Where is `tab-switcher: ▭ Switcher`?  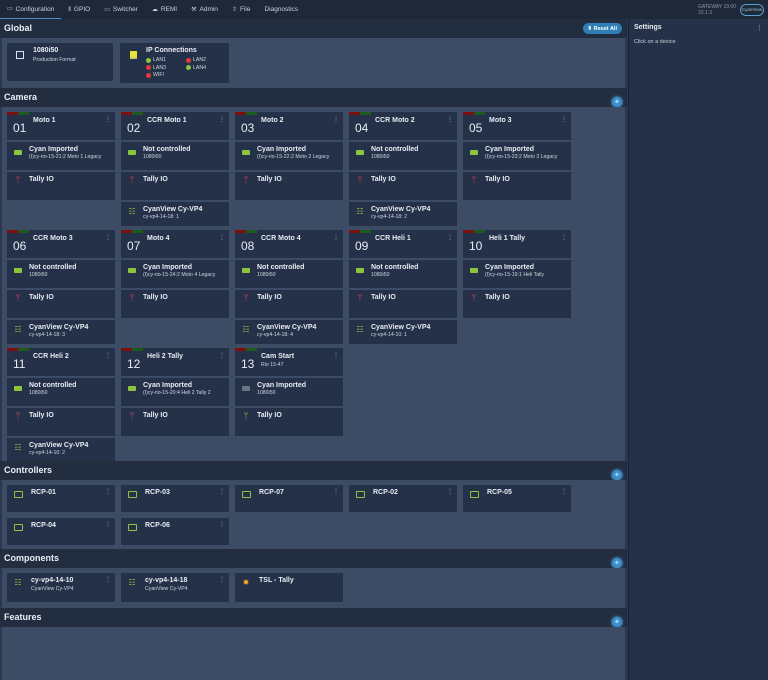 tab-switcher: ▭ Switcher is located at coordinates (121, 9).